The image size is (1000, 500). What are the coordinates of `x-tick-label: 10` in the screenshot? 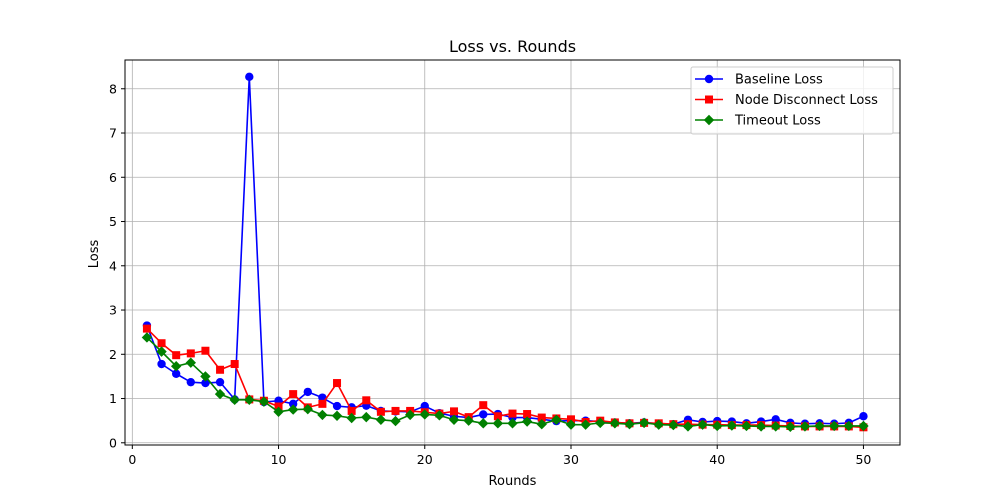 It's located at (279, 459).